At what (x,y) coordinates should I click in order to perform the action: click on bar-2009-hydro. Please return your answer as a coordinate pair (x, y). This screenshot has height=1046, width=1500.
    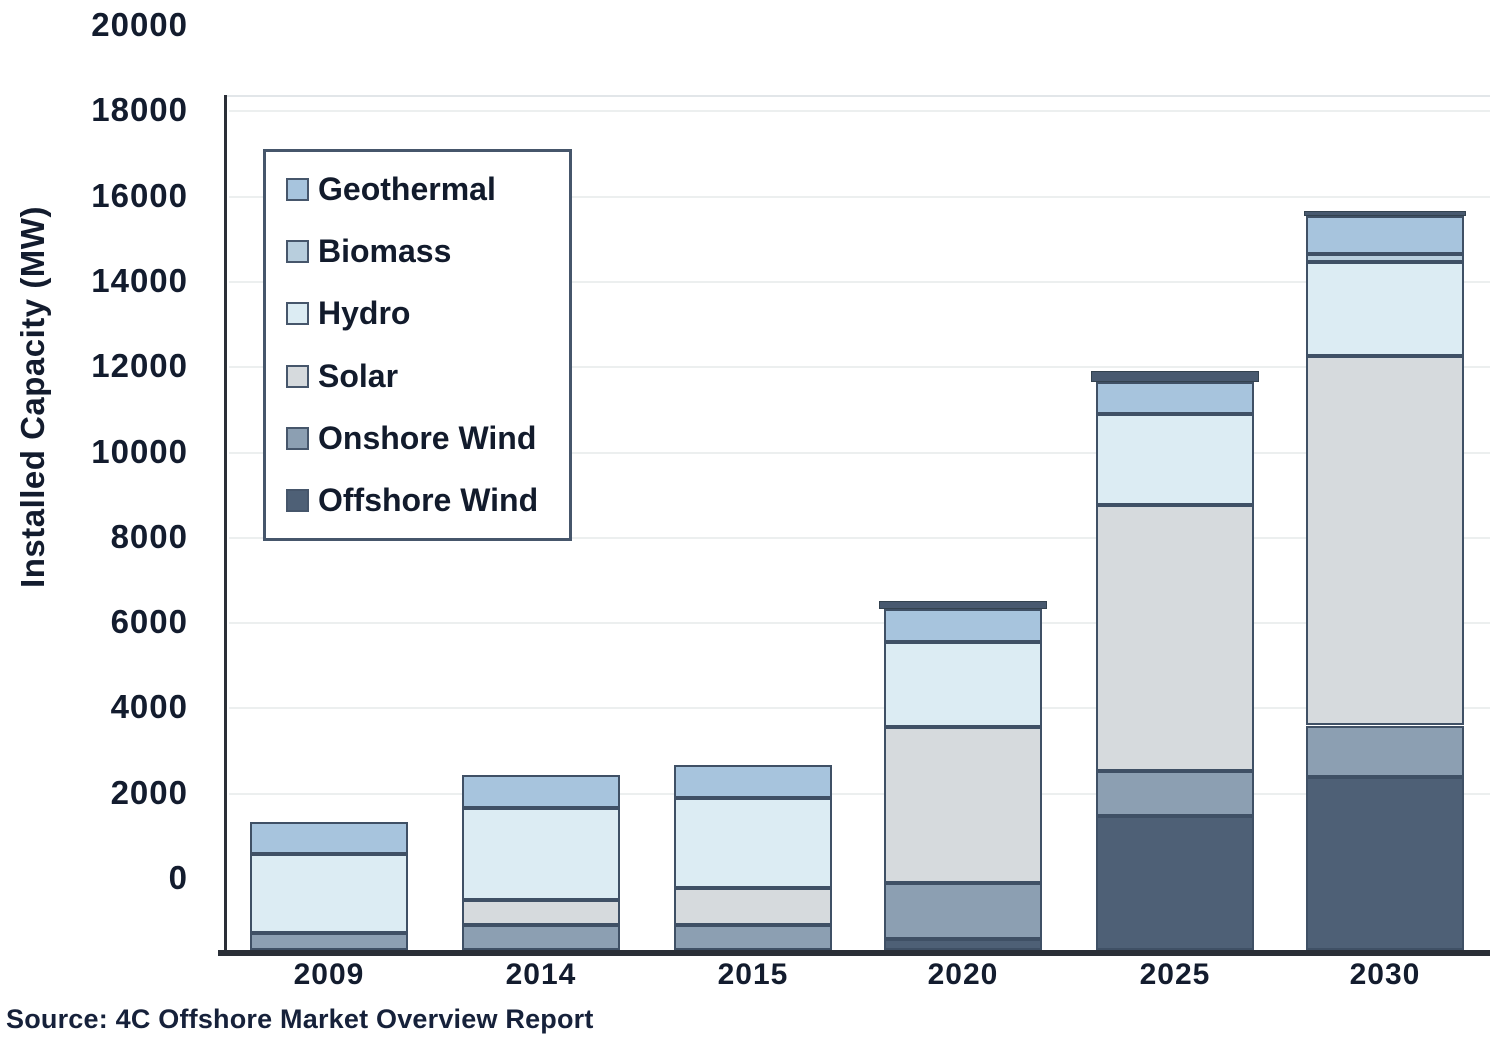
    Looking at the image, I should click on (329, 893).